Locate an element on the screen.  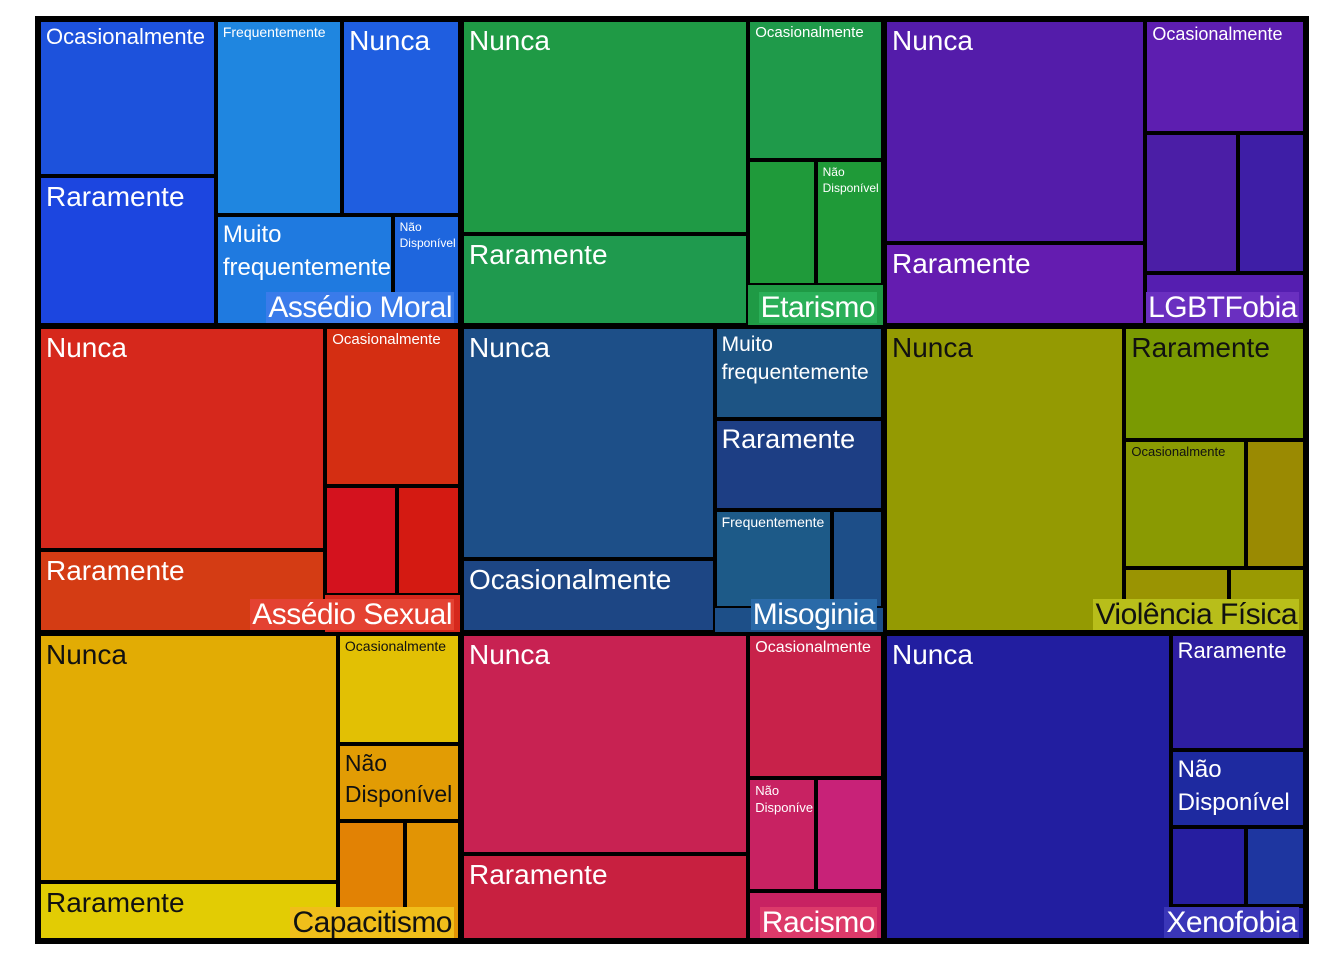
treemap-group-xenofobia: Nunca Raramente Não Disponível Xenofobia is located at coordinates (1095, 787).